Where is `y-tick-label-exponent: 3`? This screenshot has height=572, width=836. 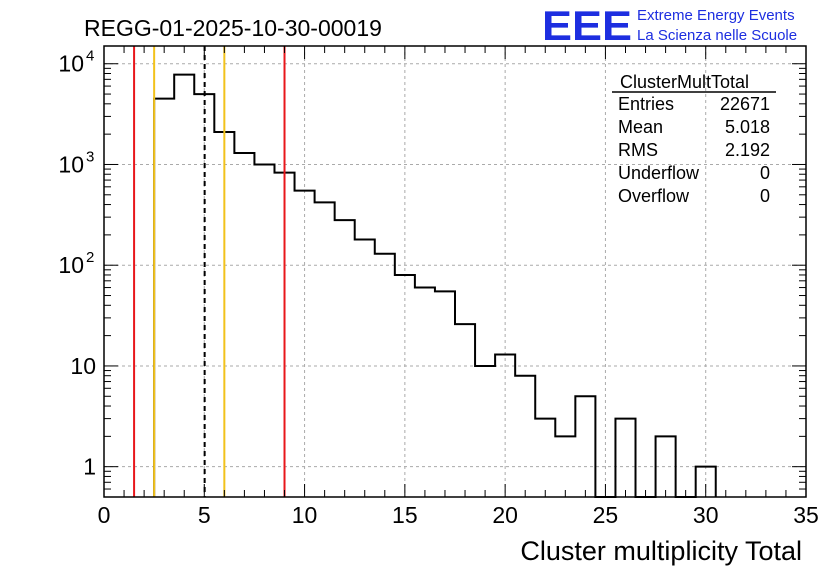 y-tick-label-exponent: 3 is located at coordinates (90, 156).